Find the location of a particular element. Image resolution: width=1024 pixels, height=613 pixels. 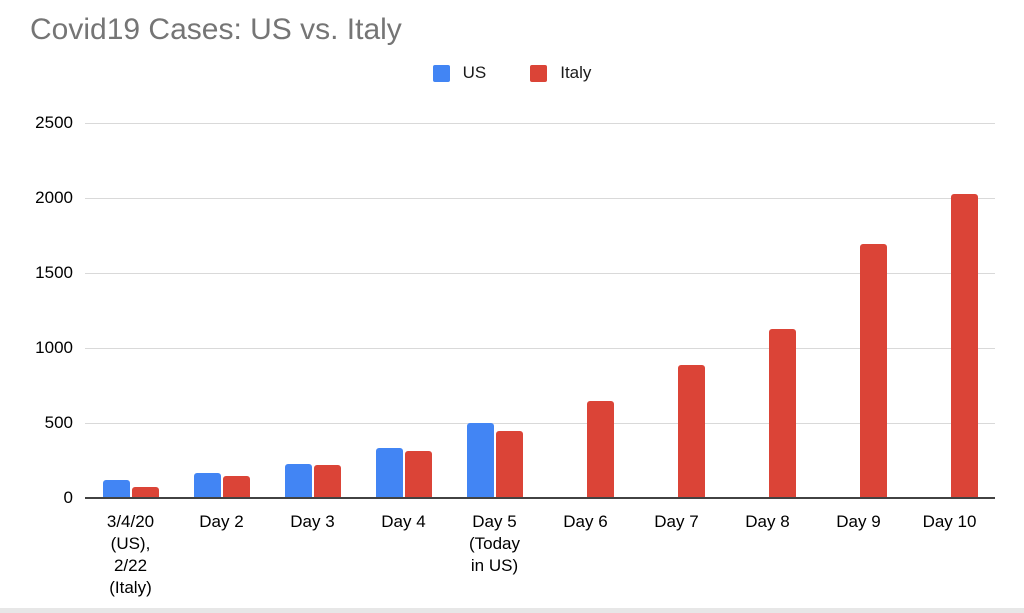

chart-title: Covid19 Cases: US vs. Italy is located at coordinates (216, 29).